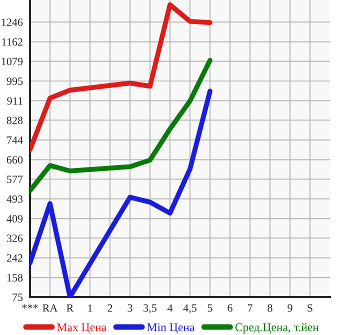  Describe the element at coordinates (15, 180) in the screenshot. I see `y-tick-label: 577` at that location.